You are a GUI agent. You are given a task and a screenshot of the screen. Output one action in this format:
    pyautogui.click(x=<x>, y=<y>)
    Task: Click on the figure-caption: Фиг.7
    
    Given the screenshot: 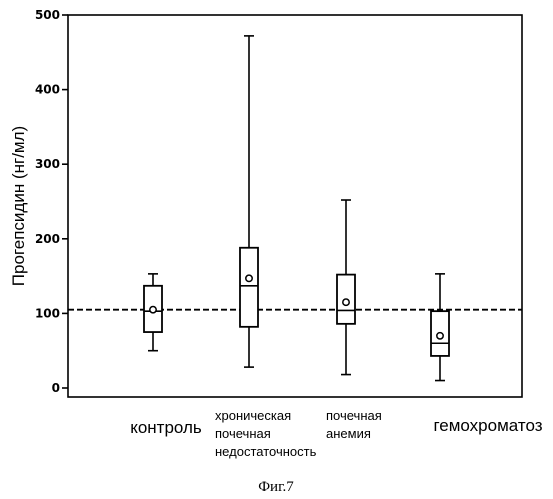 What is the action you would take?
    pyautogui.click(x=276, y=487)
    